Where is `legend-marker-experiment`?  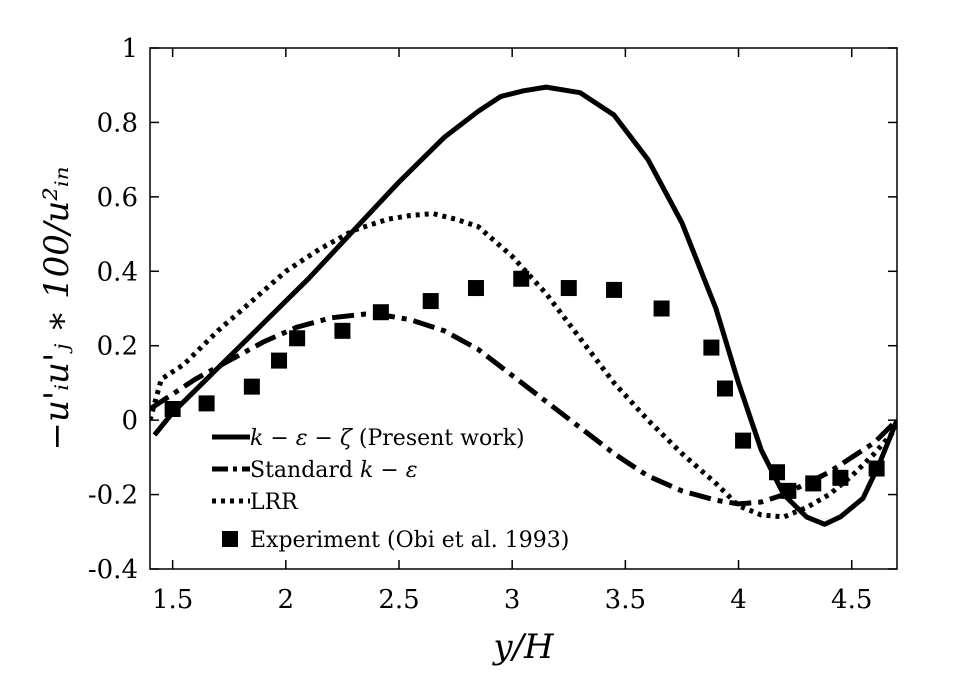 legend-marker-experiment is located at coordinates (230, 539).